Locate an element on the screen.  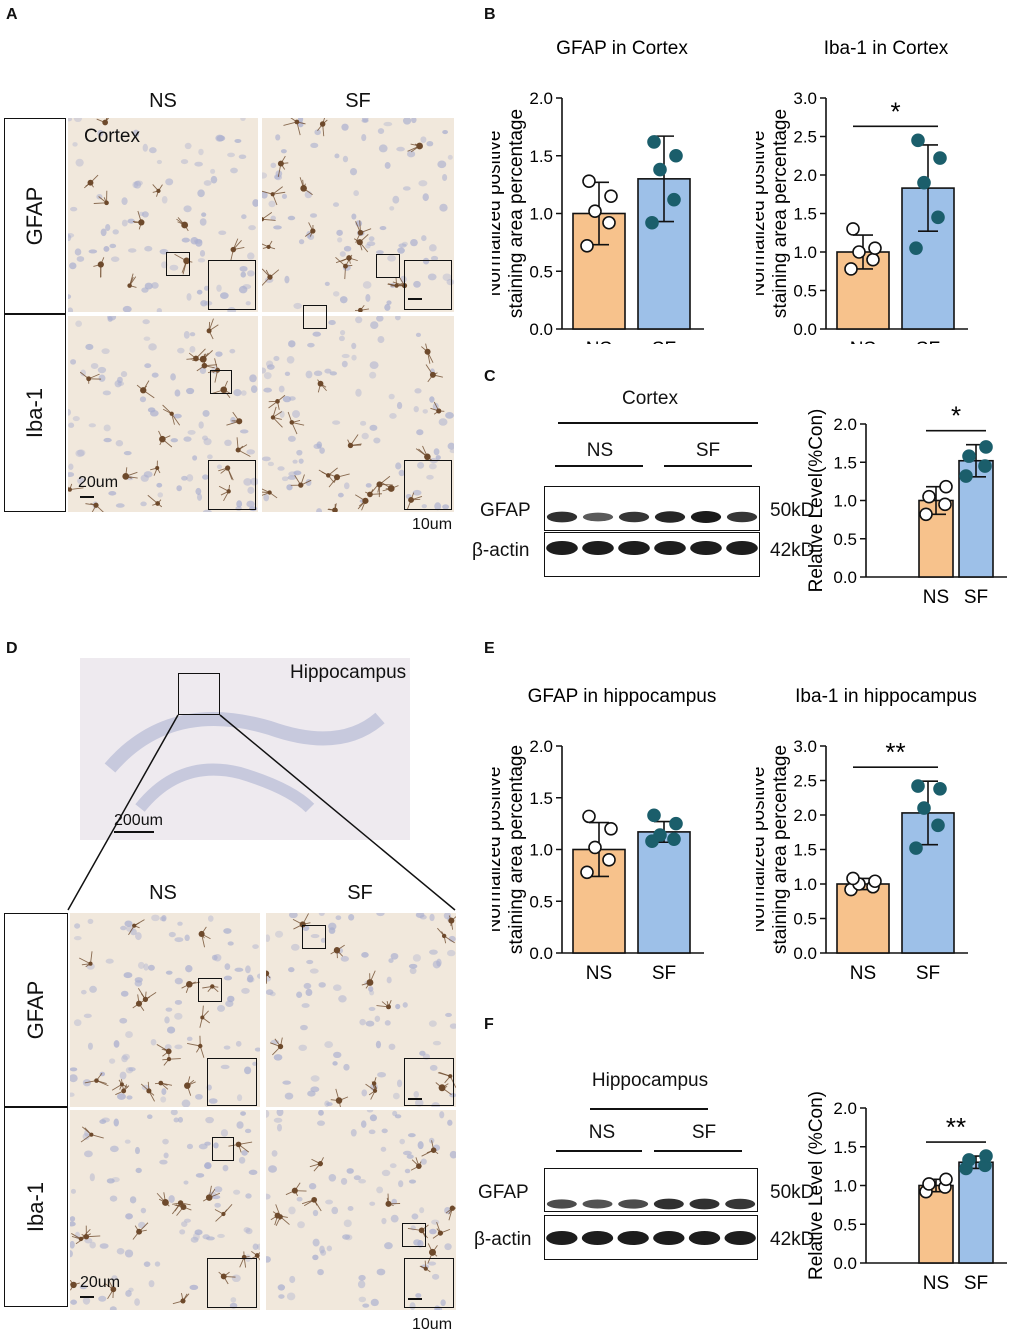
wb-group-sf: SF is located at coordinates (708, 450).